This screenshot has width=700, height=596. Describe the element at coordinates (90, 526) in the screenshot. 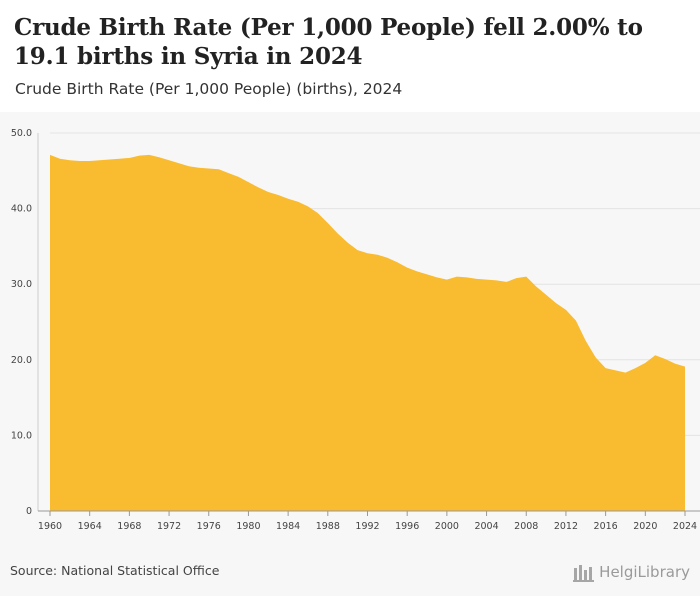

I see `x-tick-label: 1964` at that location.